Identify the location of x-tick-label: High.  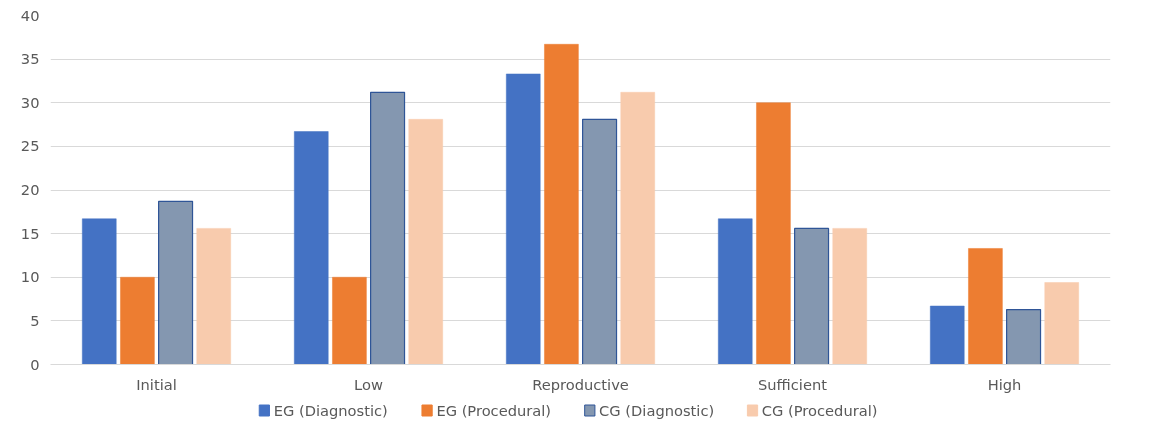
(1004, 384).